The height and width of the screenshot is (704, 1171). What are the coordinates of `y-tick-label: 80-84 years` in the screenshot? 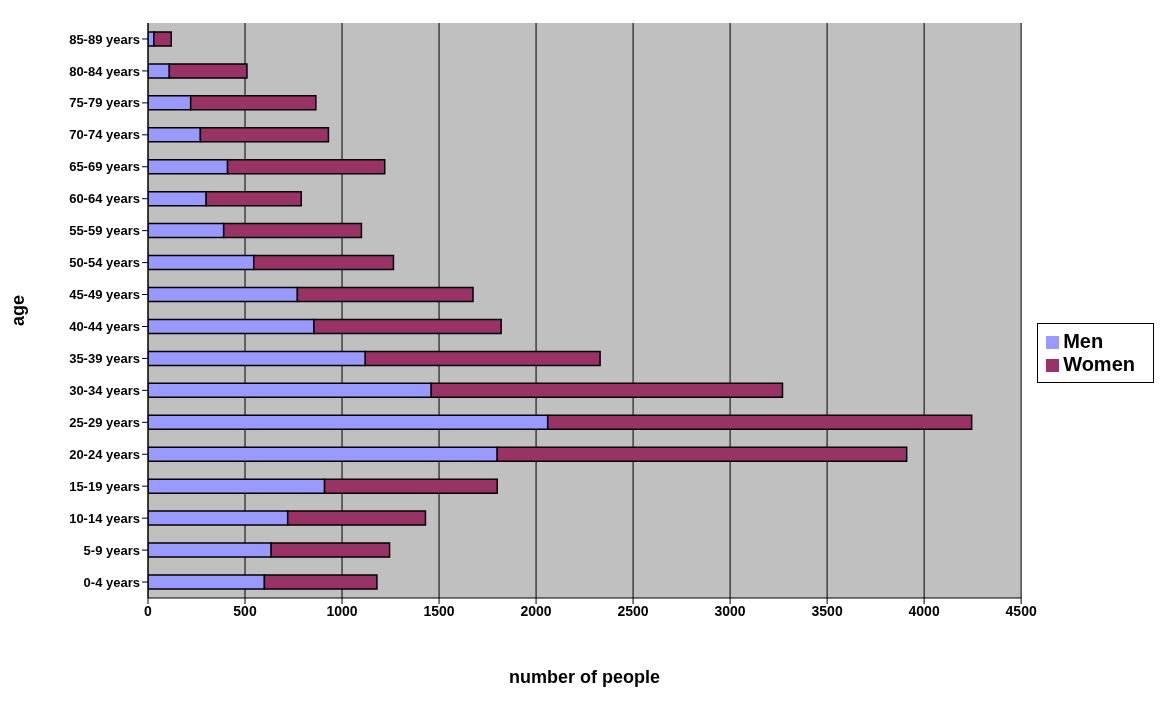 It's located at (104, 71).